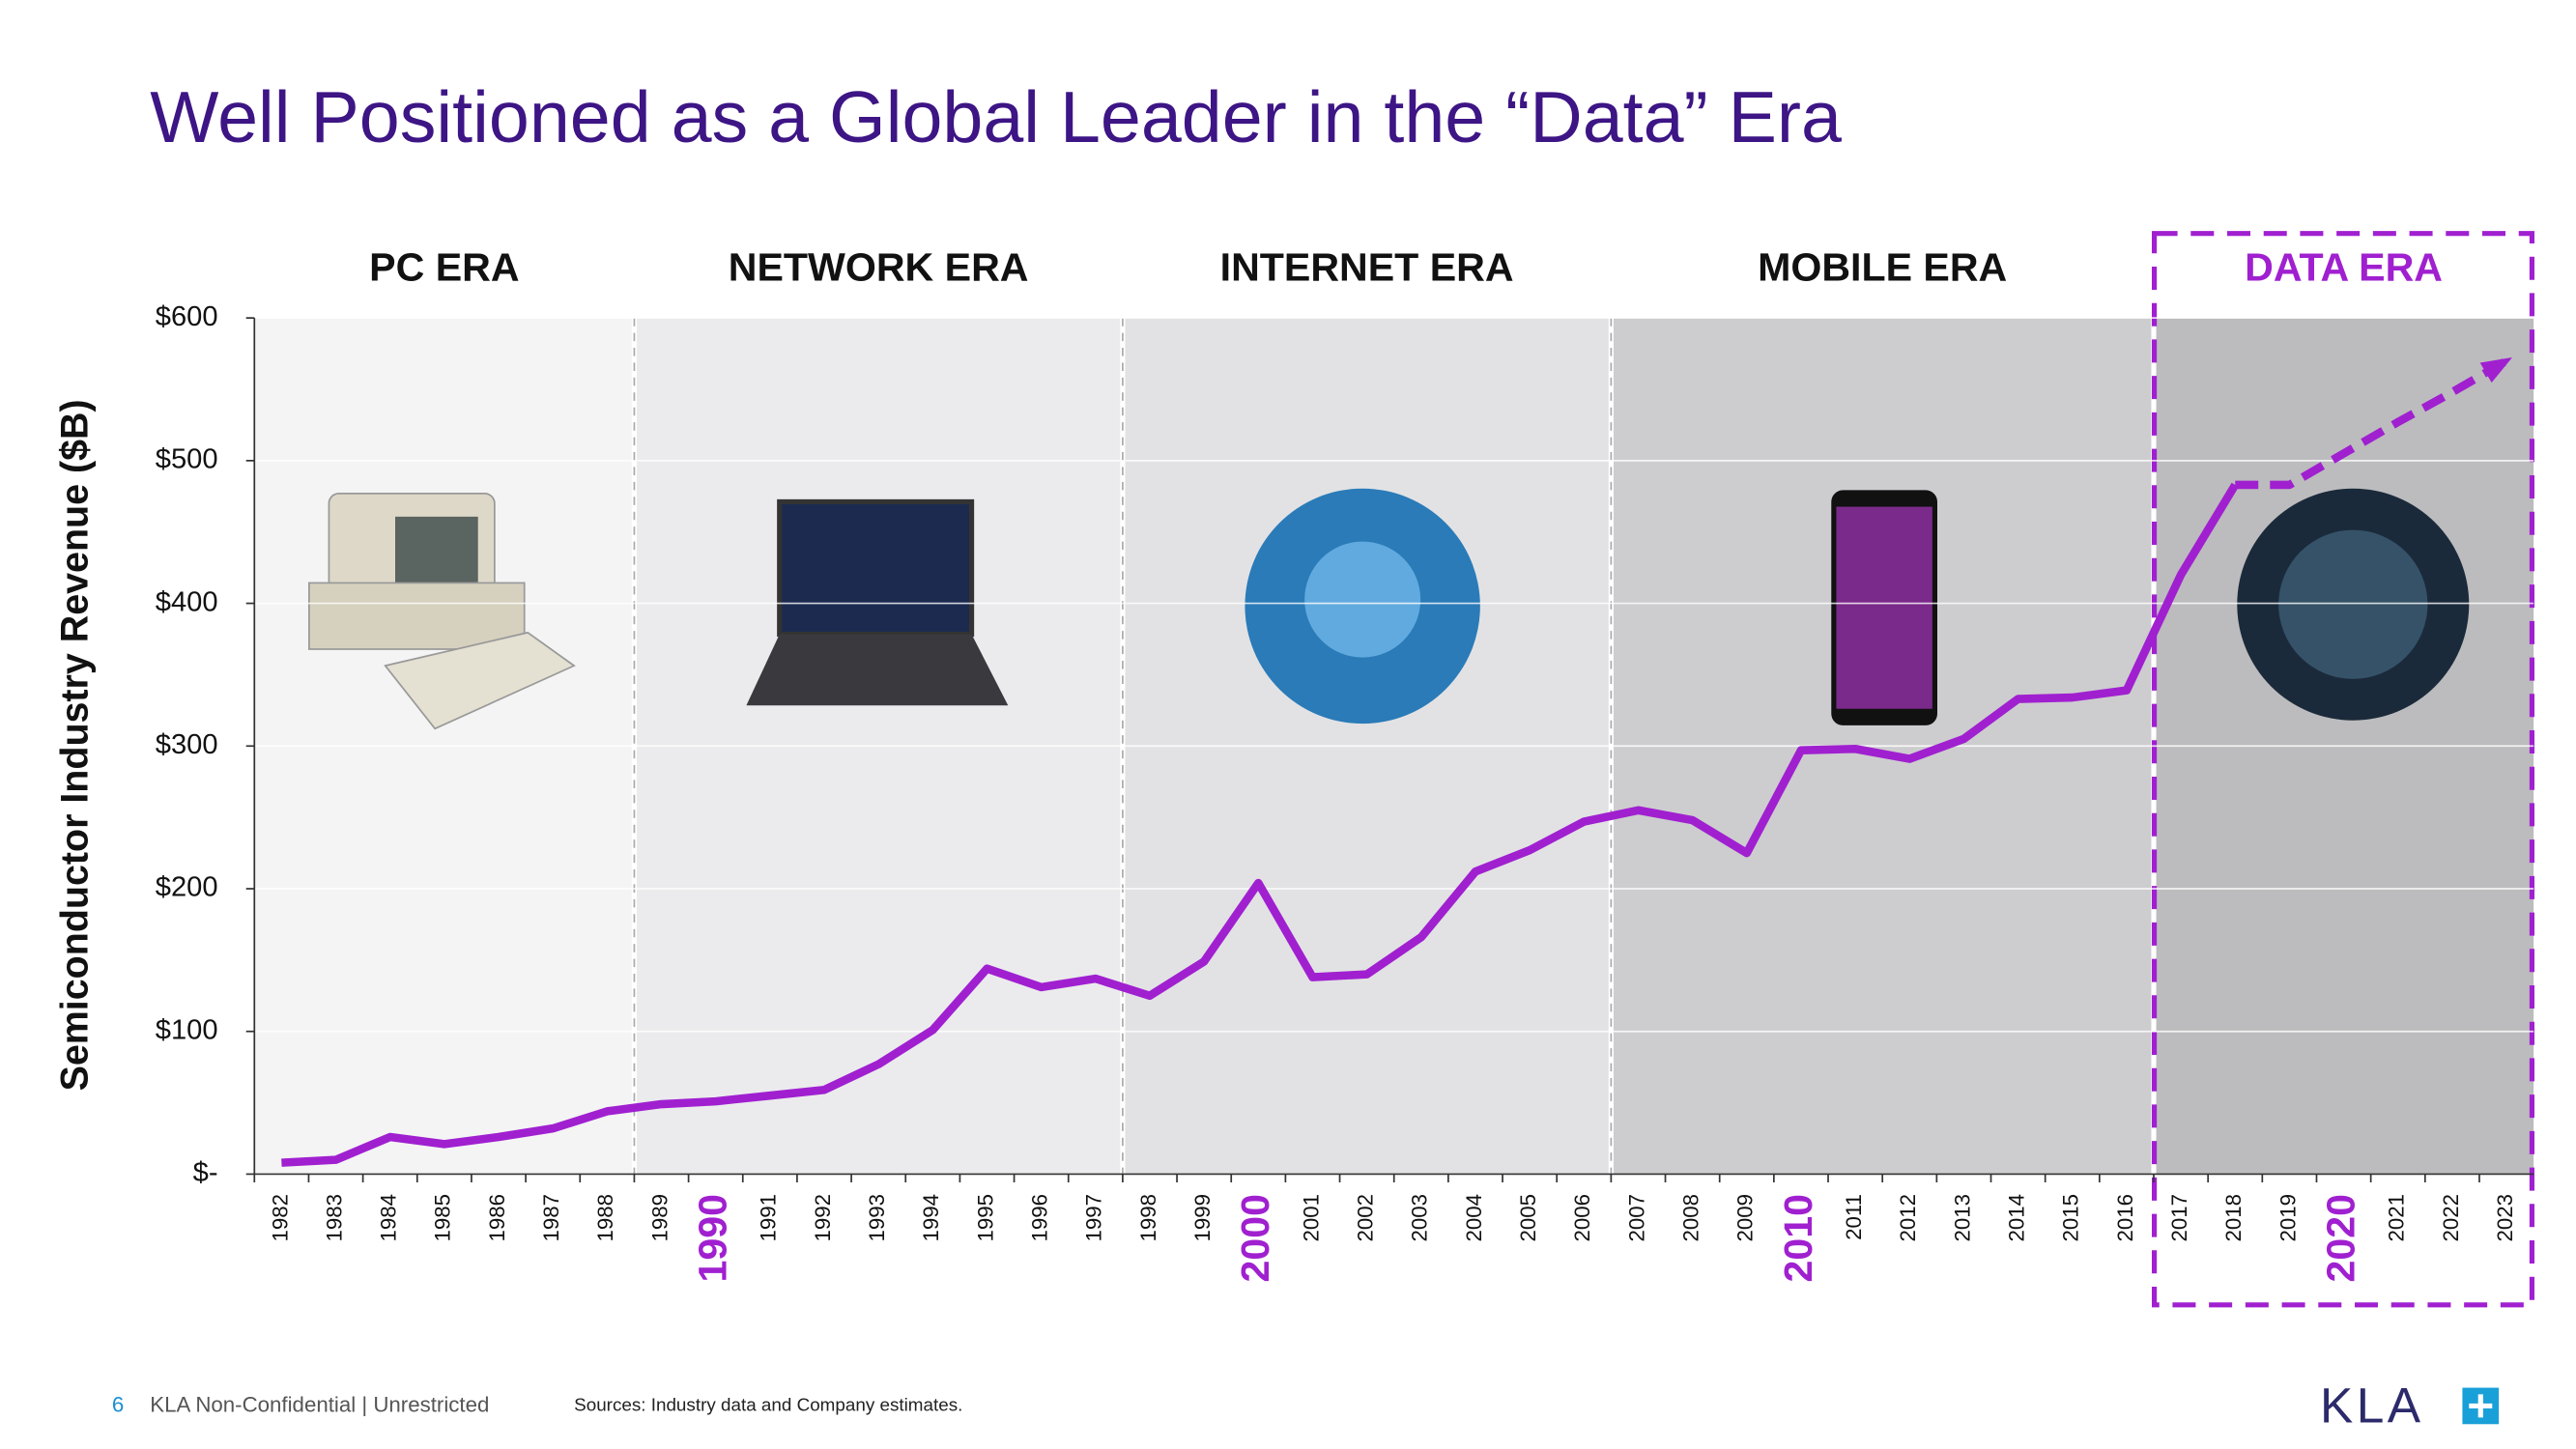 The height and width of the screenshot is (1449, 2576). I want to click on x-tick-label: 1989, so click(660, 1218).